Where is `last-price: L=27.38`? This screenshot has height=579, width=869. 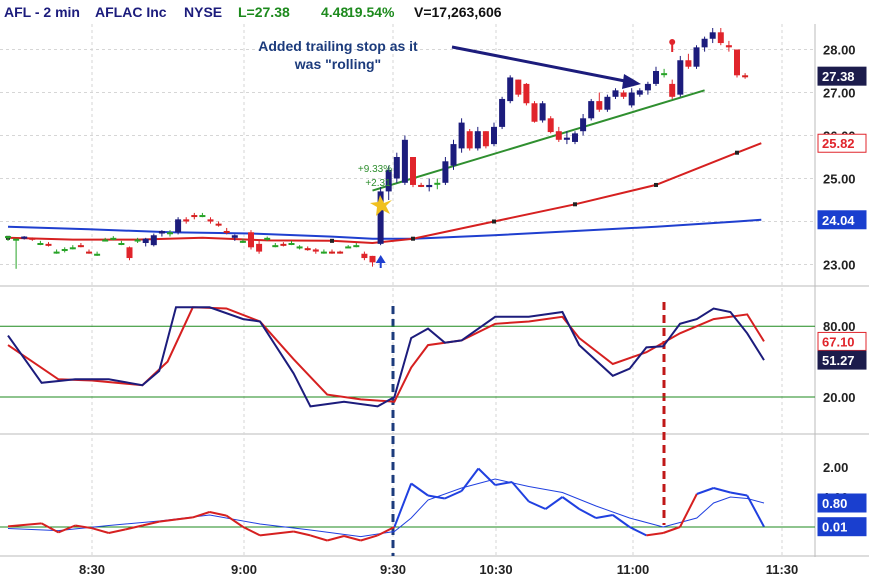 last-price: L=27.38 is located at coordinates (264, 12).